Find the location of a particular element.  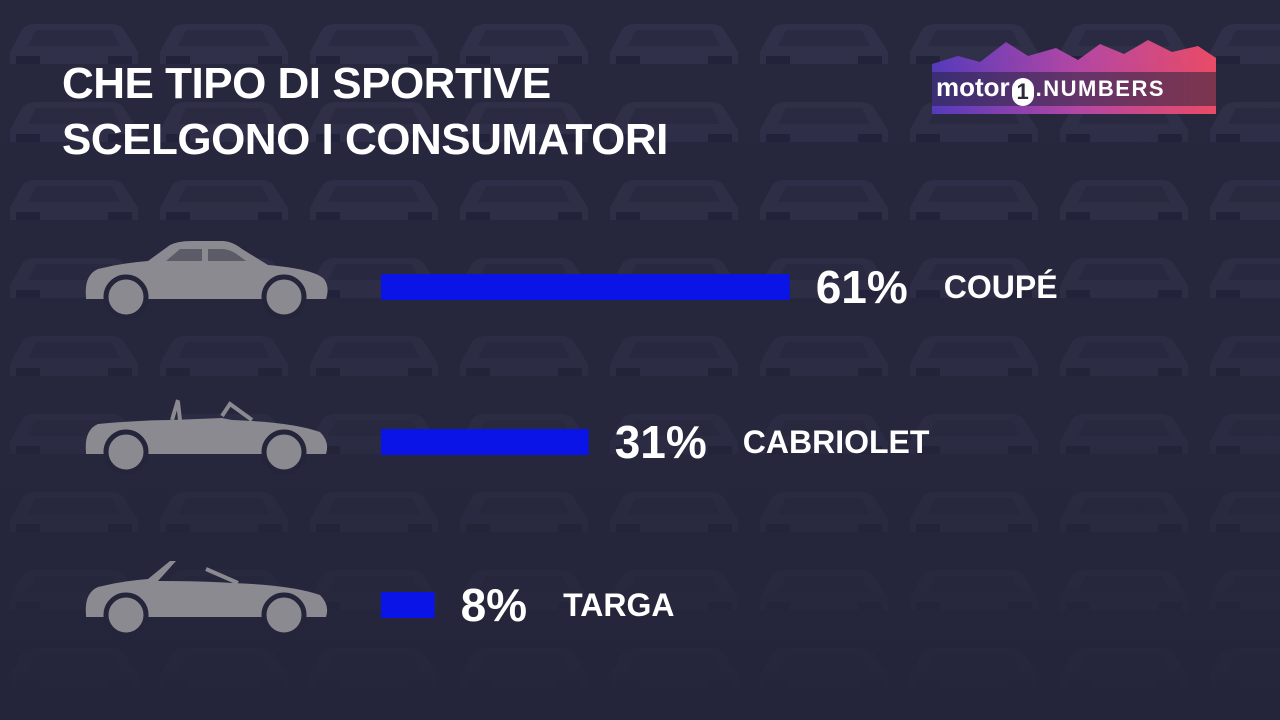

value-label: 31% is located at coordinates (660, 442).